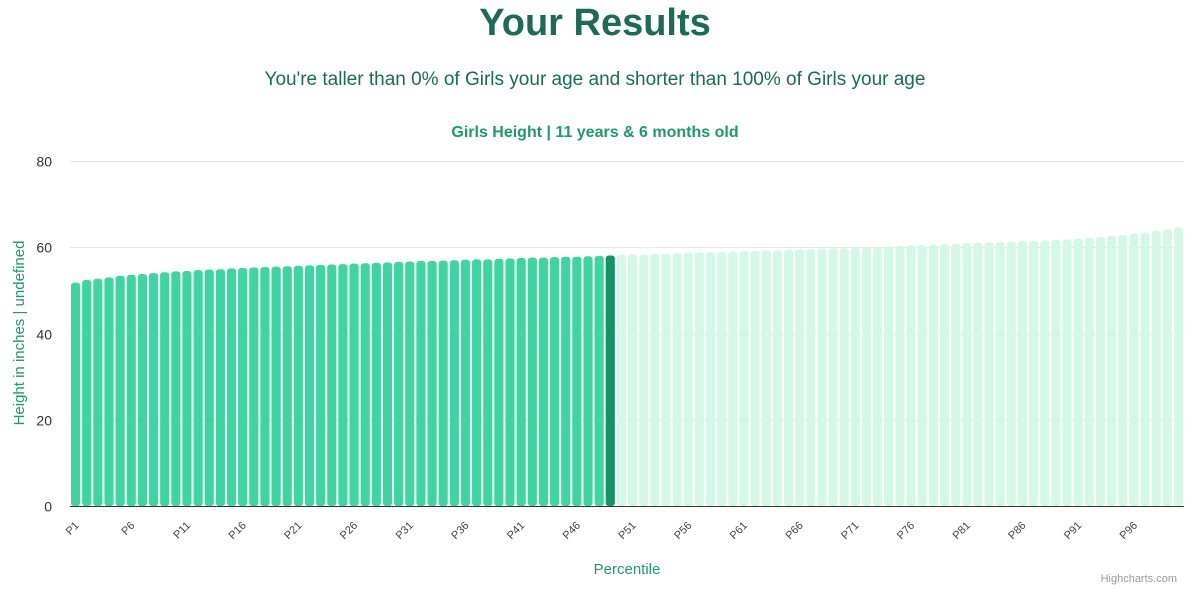  What do you see at coordinates (1139, 579) in the screenshot?
I see `highcharts-credits-link: Highcharts.com` at bounding box center [1139, 579].